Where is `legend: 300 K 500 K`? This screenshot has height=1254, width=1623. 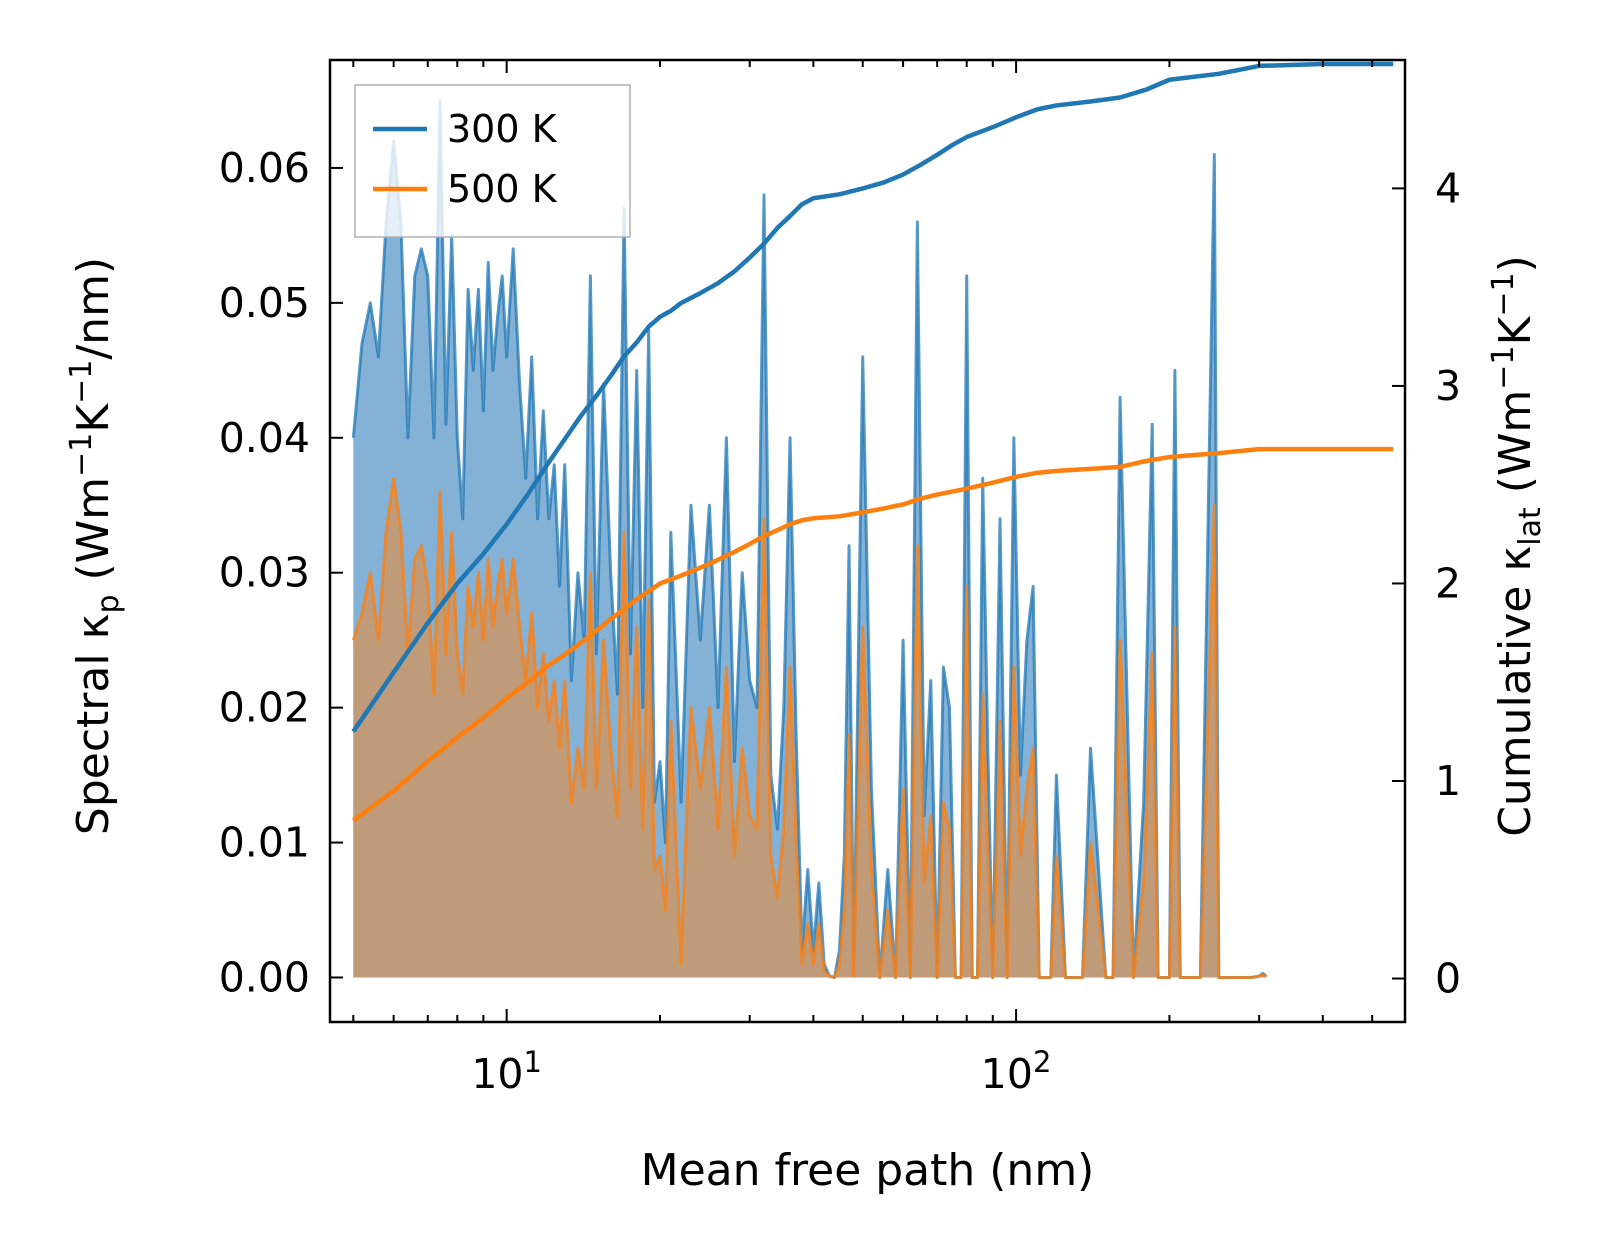 legend: 300 K 500 K is located at coordinates (492, 161).